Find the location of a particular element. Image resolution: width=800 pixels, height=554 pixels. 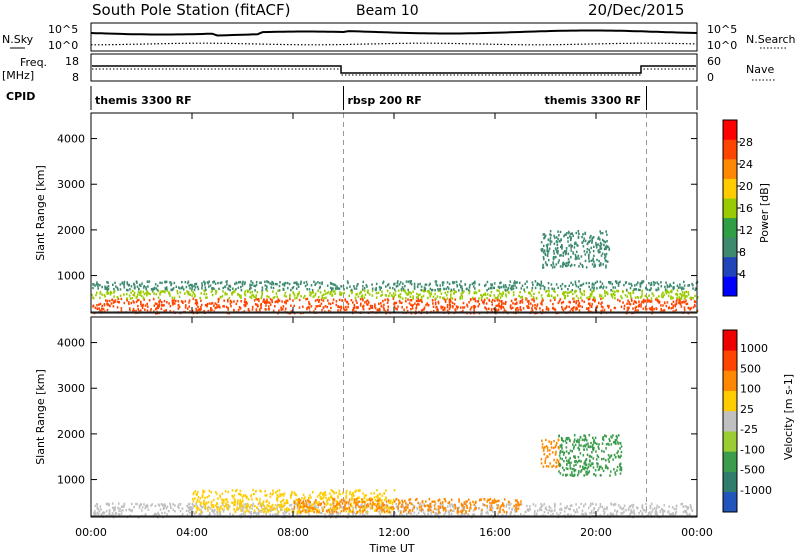

colorbar-frame is located at coordinates (730, 421).